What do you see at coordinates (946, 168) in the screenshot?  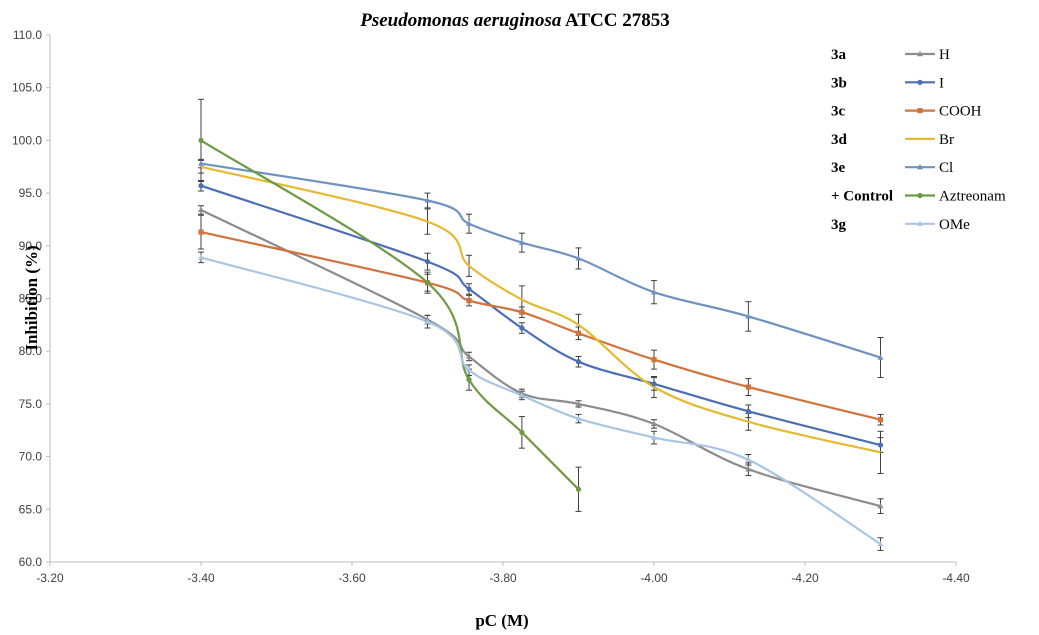 I see `legend-name-cl: Cl` at bounding box center [946, 168].